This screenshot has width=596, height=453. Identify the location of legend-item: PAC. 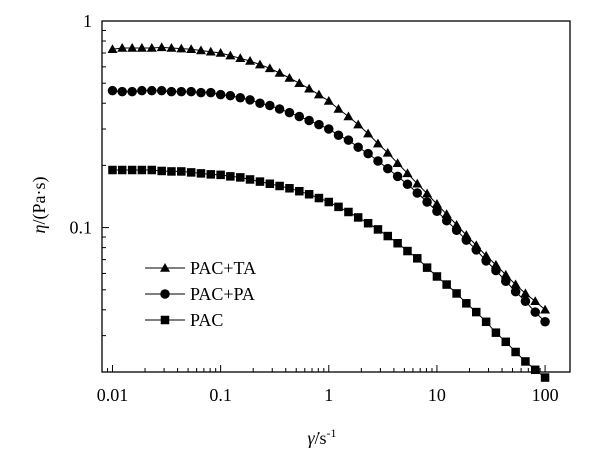
(184, 320).